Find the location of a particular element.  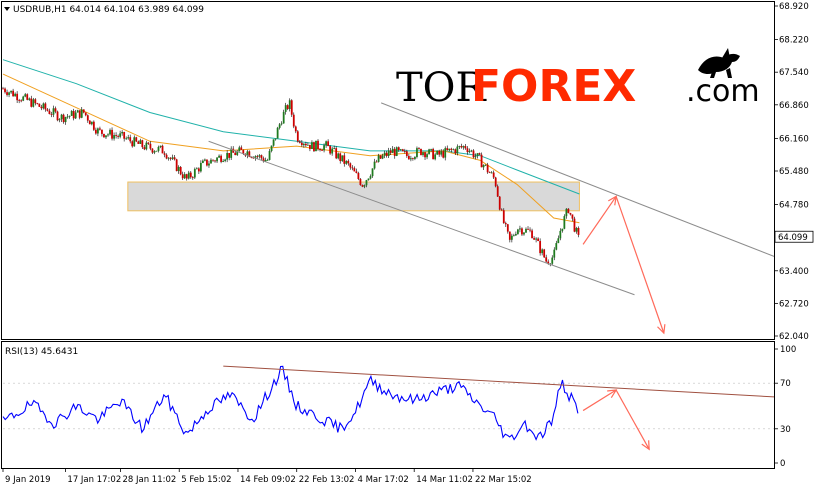

rsi-header: RSI(13) 45.6431 is located at coordinates (41, 352).